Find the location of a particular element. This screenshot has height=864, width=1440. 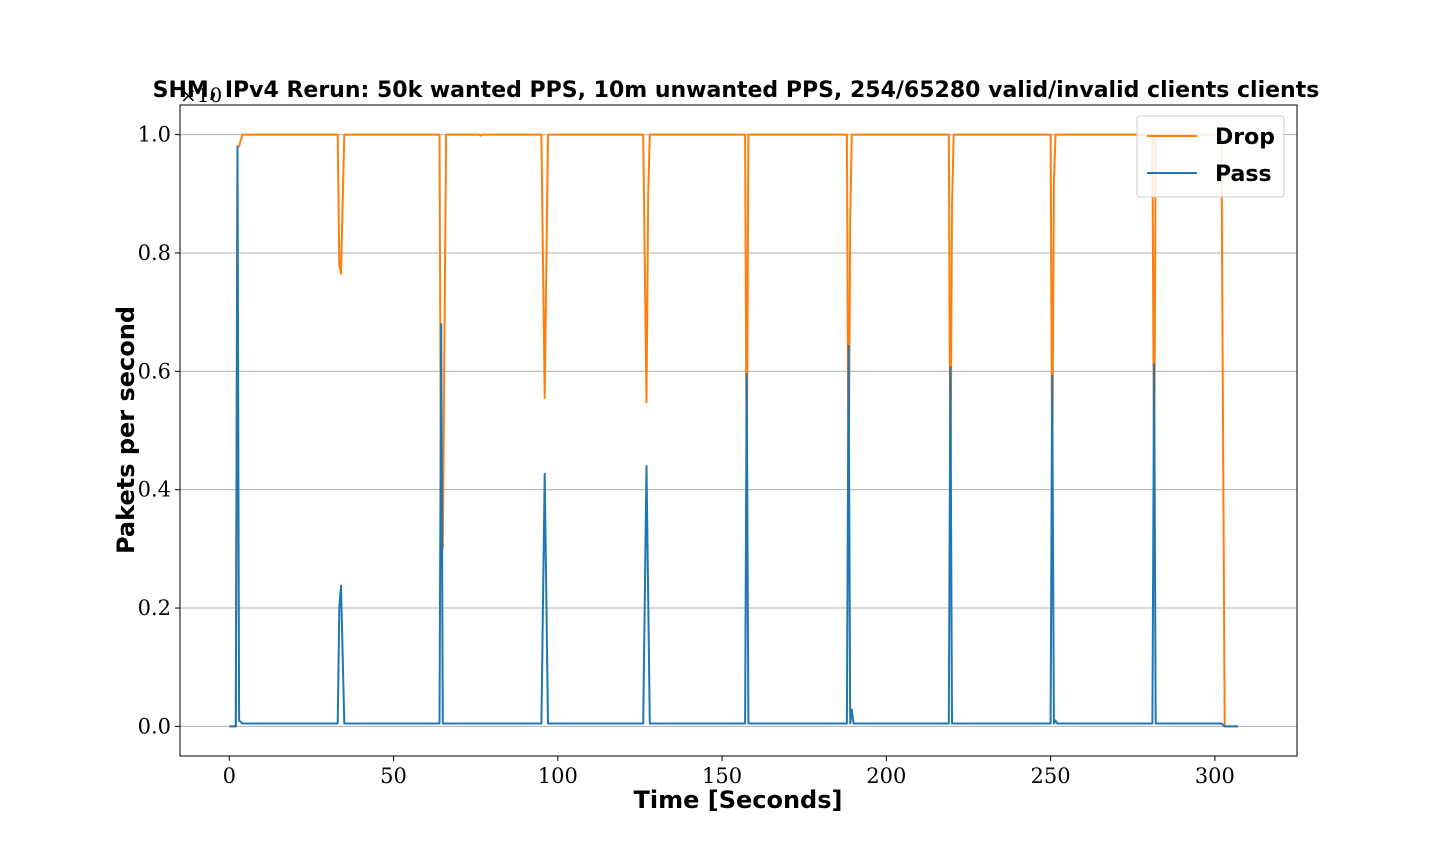

y-tick-label: 0.0 is located at coordinates (154, 726).